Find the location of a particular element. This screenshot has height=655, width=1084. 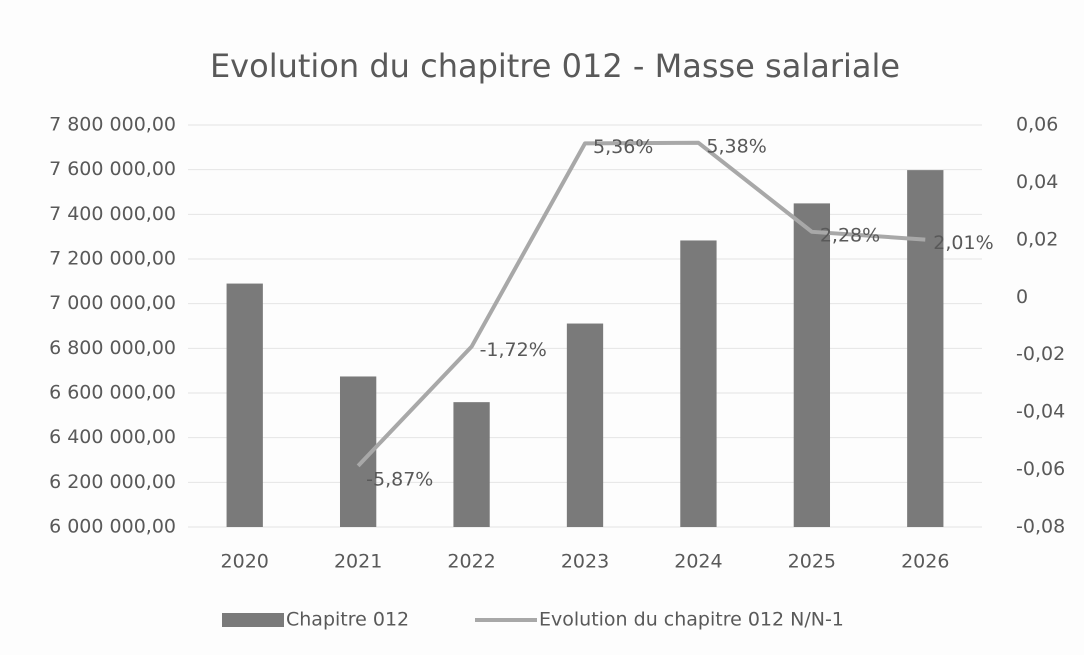

y-tick-label: 6 000 000,00 is located at coordinates (112, 527).